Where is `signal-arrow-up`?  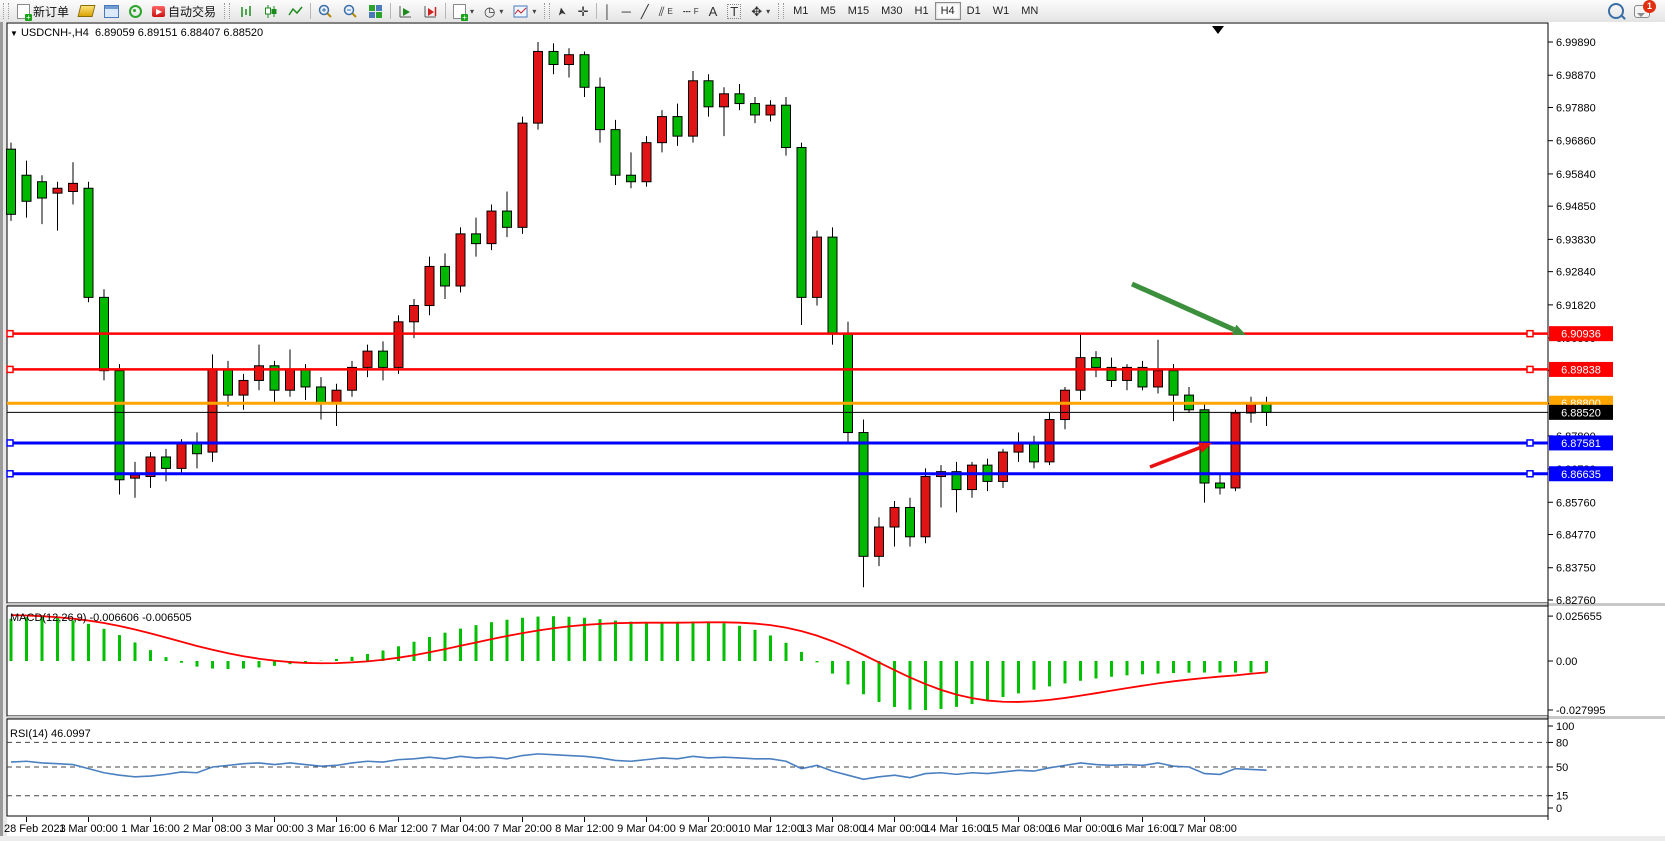
signal-arrow-up is located at coordinates (1175, 457).